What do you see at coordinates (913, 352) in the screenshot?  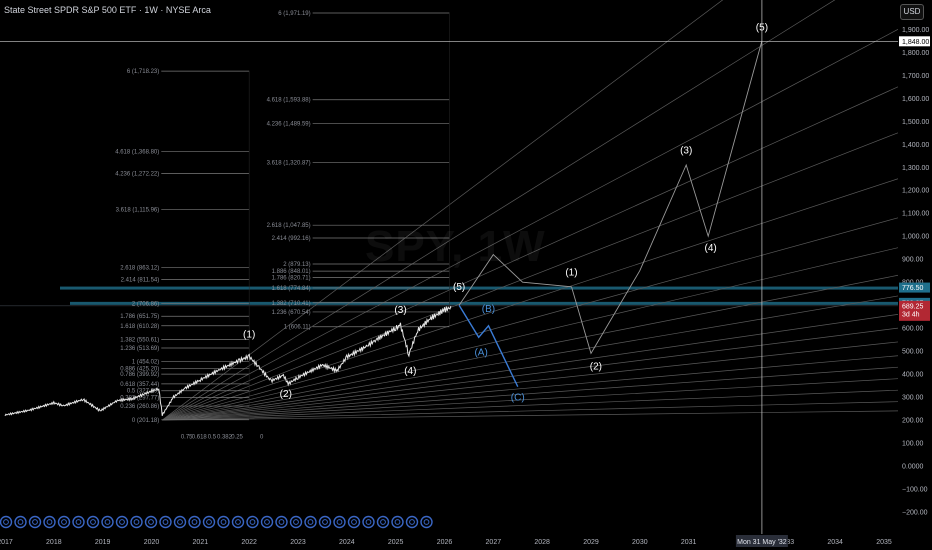 I see `y-tick-label: 500.00` at bounding box center [913, 352].